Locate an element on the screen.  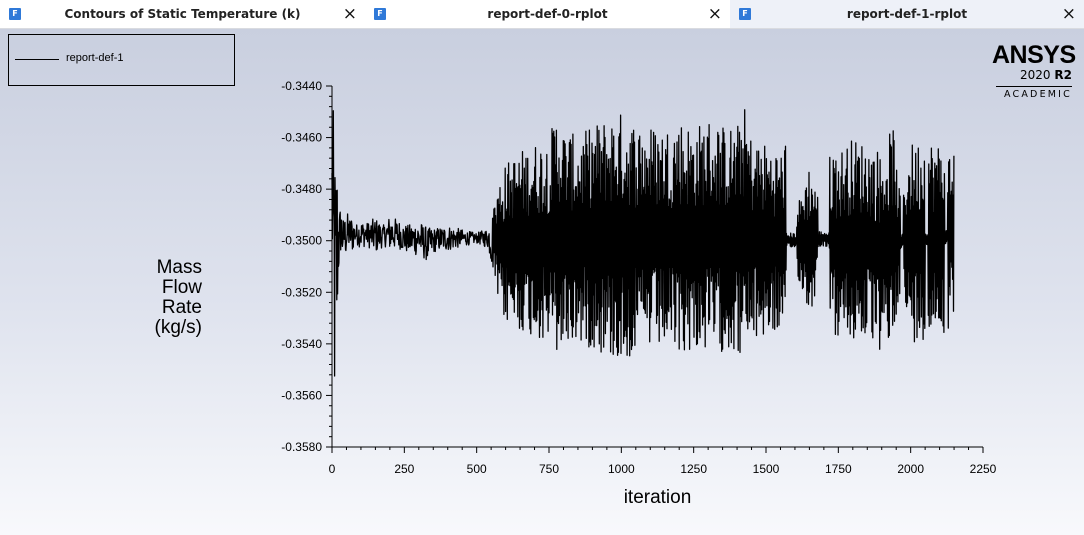
y-axis-label: Mass is located at coordinates (179, 267).